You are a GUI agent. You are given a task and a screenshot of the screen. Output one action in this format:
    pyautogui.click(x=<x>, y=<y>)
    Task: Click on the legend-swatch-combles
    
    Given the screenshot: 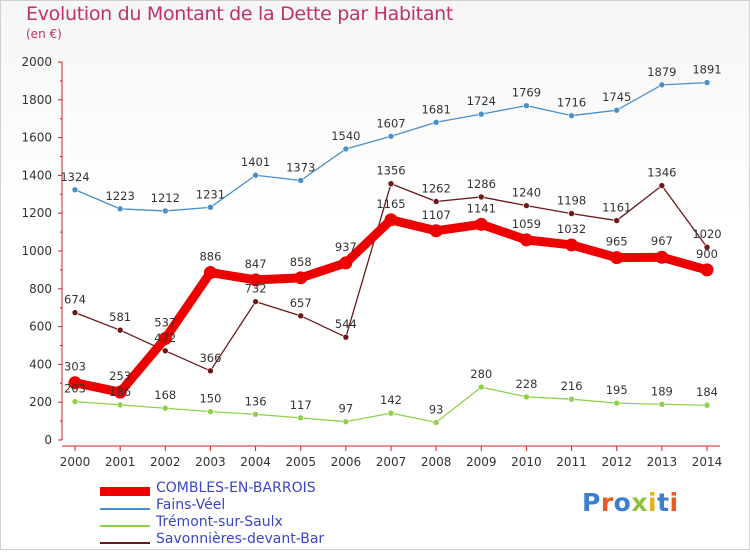 What is the action you would take?
    pyautogui.click(x=125, y=491)
    